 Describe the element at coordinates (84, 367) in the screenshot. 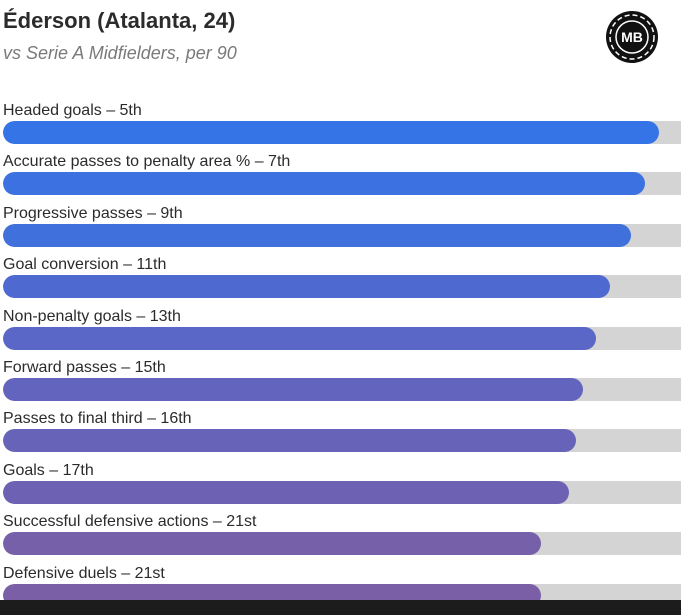

I see `bar-label: Forward passes – 15th` at that location.